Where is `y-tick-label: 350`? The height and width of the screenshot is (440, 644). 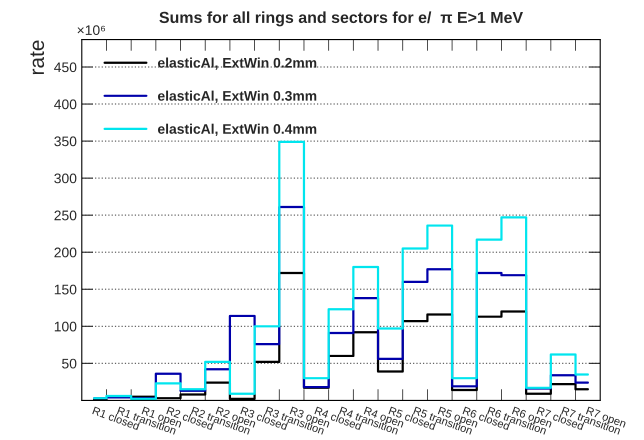
y-tick-label: 350 is located at coordinates (65, 141).